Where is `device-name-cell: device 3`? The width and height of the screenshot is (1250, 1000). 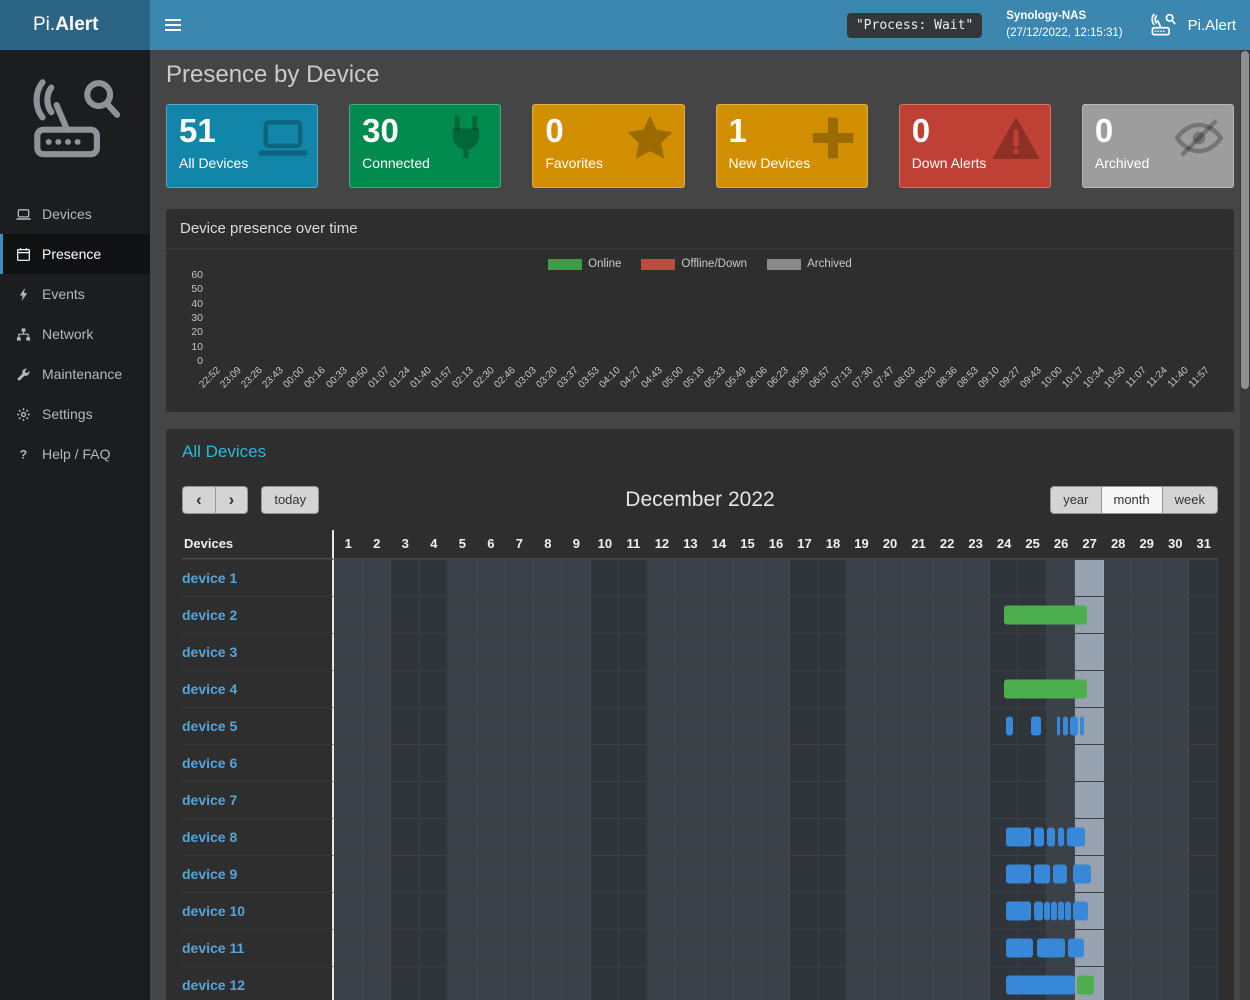
device-name-cell: device 3 is located at coordinates (258, 651).